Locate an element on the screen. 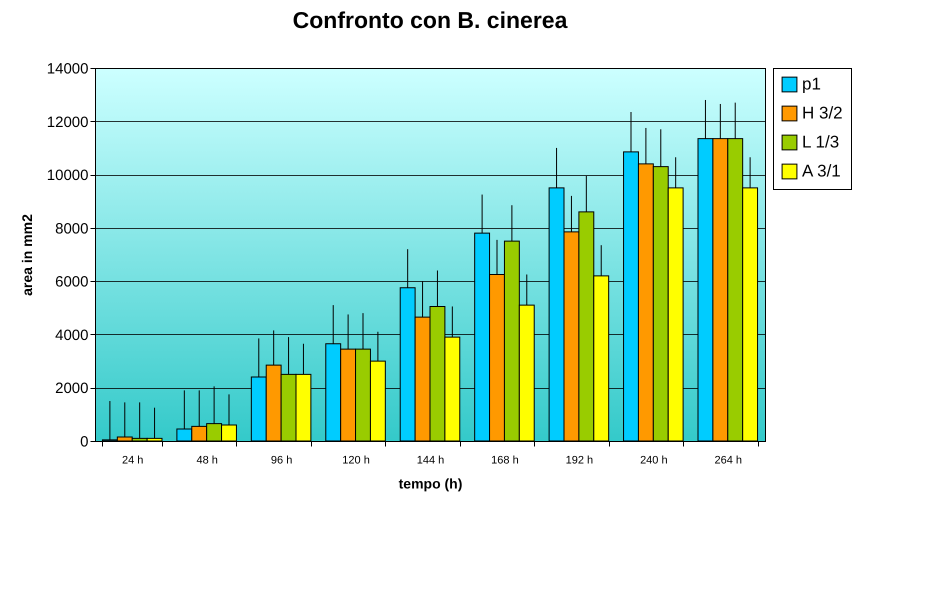  x-tick-label: 24 h is located at coordinates (133, 460).